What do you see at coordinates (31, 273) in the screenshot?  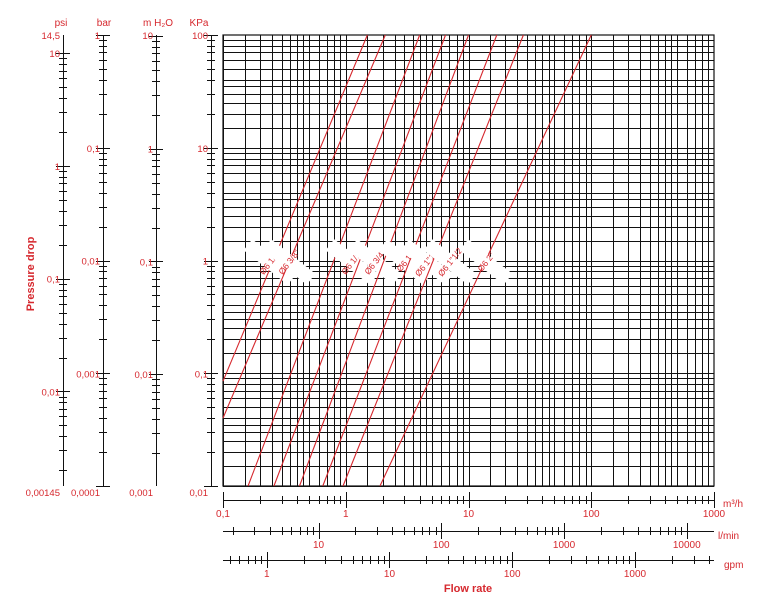 I see `y-axis-title: Pressure drop` at bounding box center [31, 273].